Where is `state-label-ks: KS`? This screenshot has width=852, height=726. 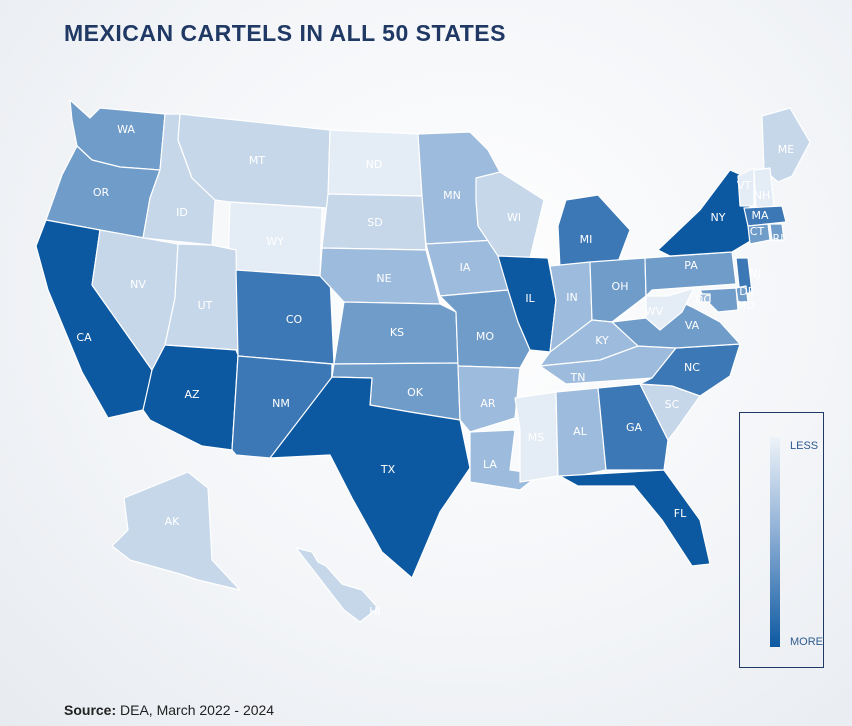 state-label-ks: KS is located at coordinates (397, 332).